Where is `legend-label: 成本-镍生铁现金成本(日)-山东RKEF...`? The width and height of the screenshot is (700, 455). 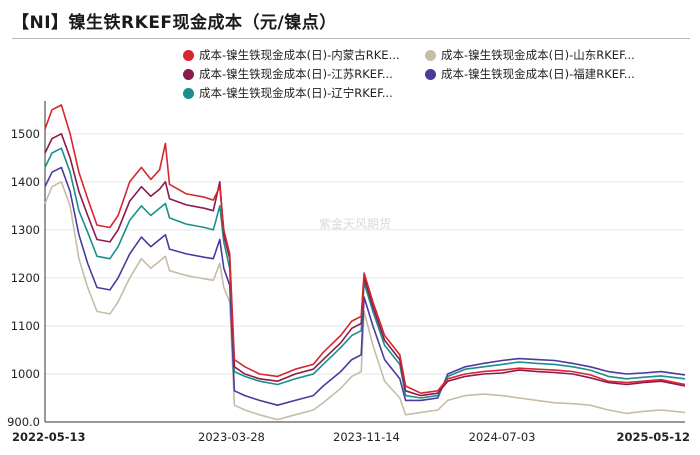 legend-label: 成本-镍生铁现金成本(日)-山东RKEF... is located at coordinates (538, 55).